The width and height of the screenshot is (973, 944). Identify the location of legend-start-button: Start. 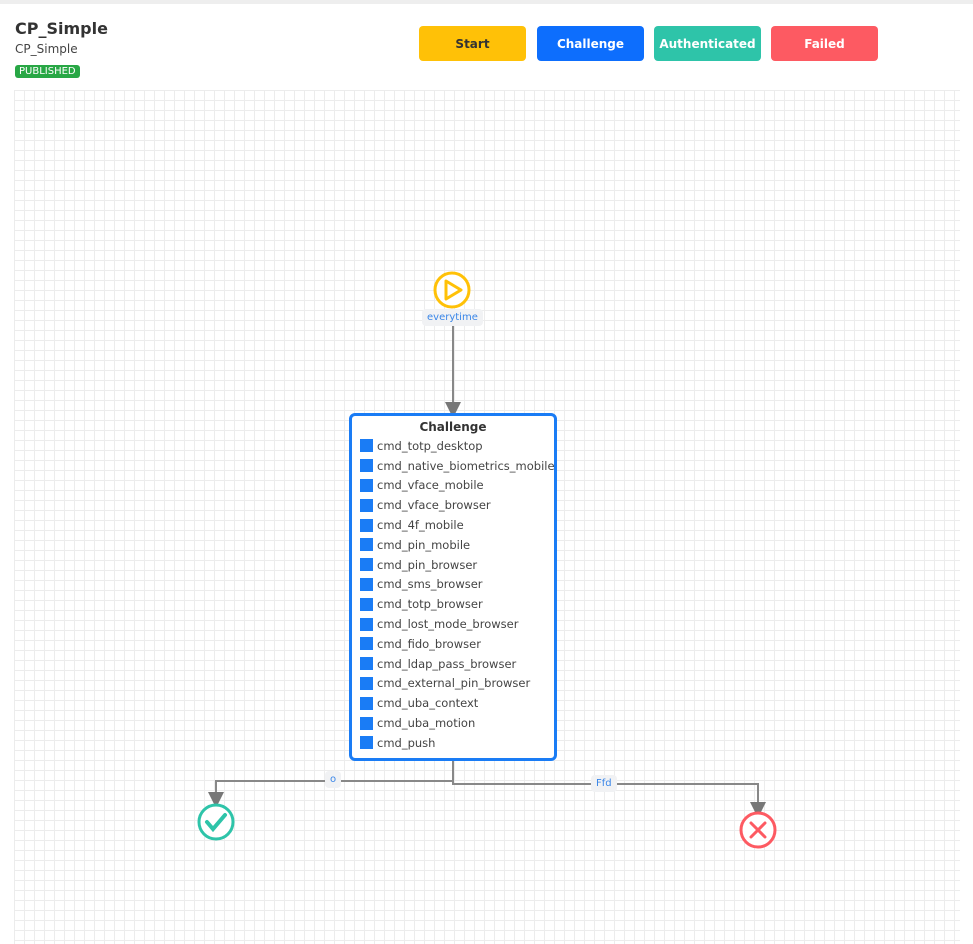
(472, 43).